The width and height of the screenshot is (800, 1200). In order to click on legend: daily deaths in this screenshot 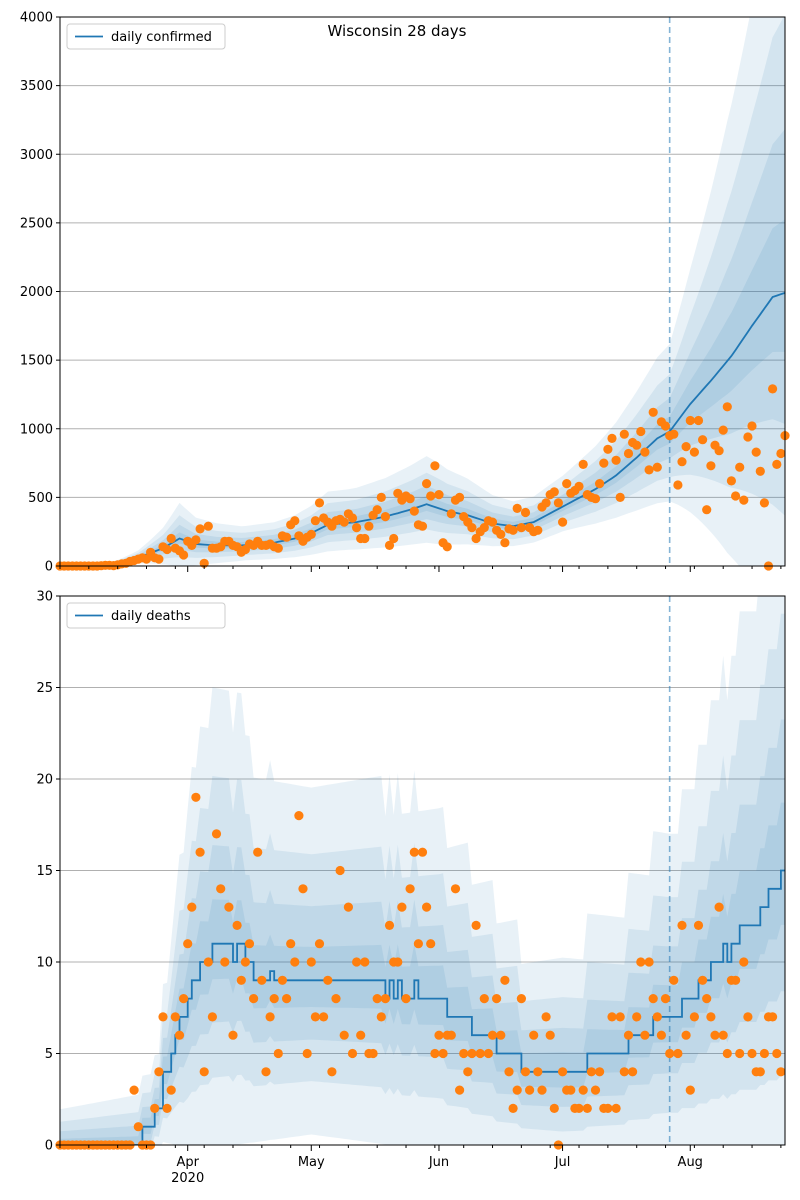, I will do `click(146, 615)`.